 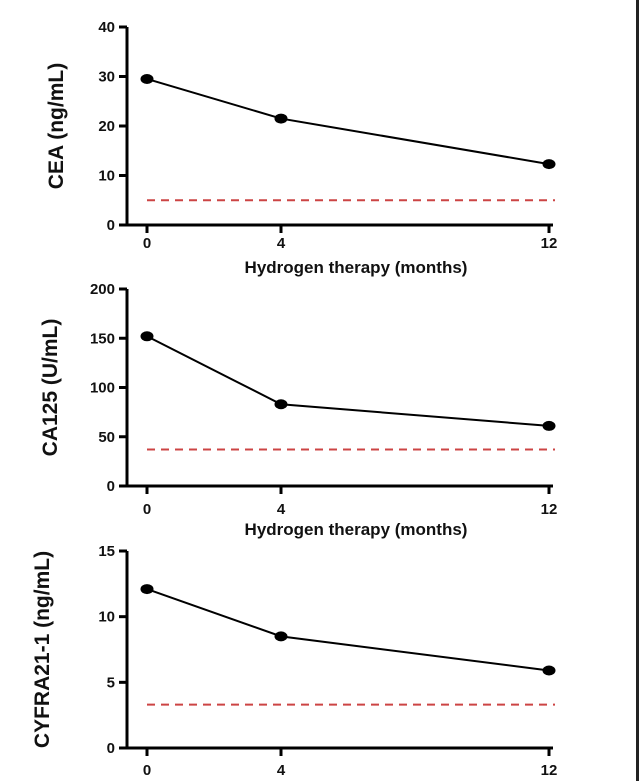 I want to click on y-axis-title: CA125 (U/mL), so click(x=50, y=388).